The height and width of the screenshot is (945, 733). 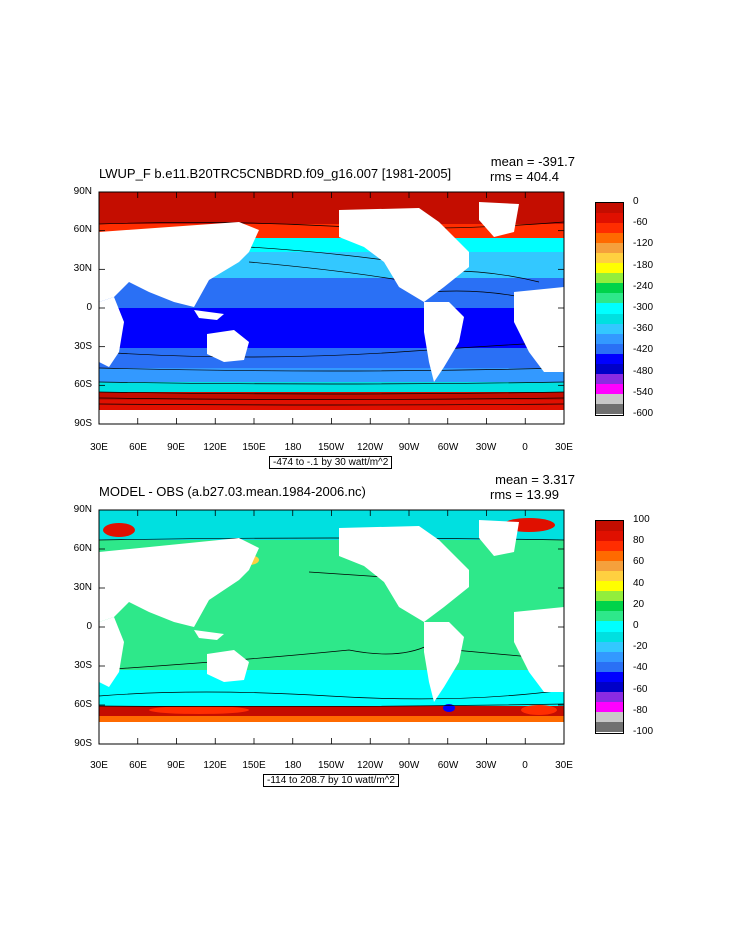 I want to click on colorbar-label: -120, so click(x=643, y=243).